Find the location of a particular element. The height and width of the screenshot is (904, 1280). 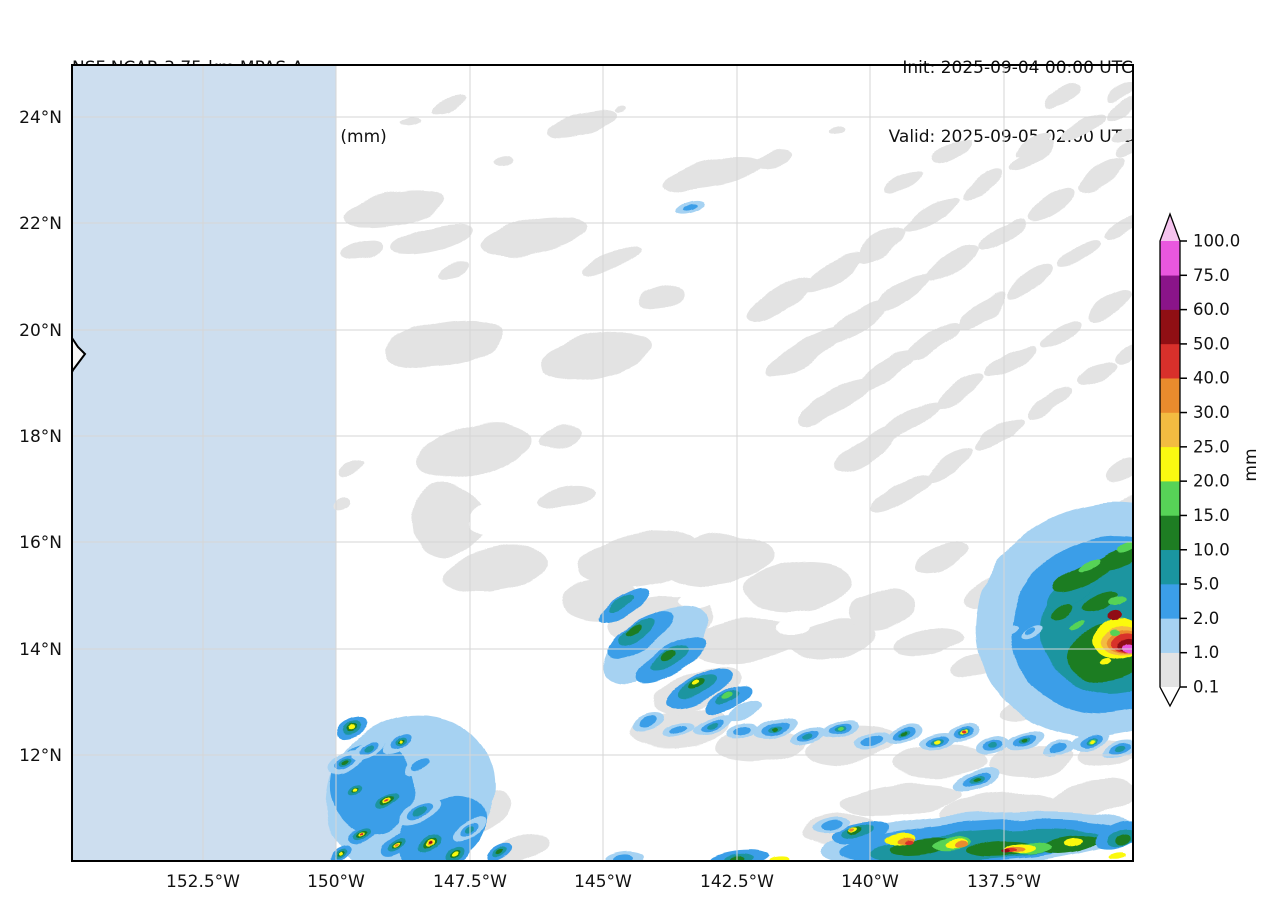

colorbar-tick-label: 2.0 is located at coordinates (1206, 618).